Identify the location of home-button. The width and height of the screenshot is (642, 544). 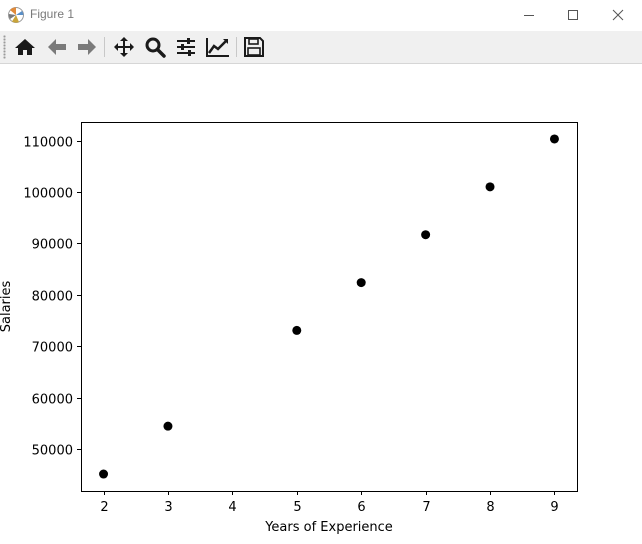
(25, 47).